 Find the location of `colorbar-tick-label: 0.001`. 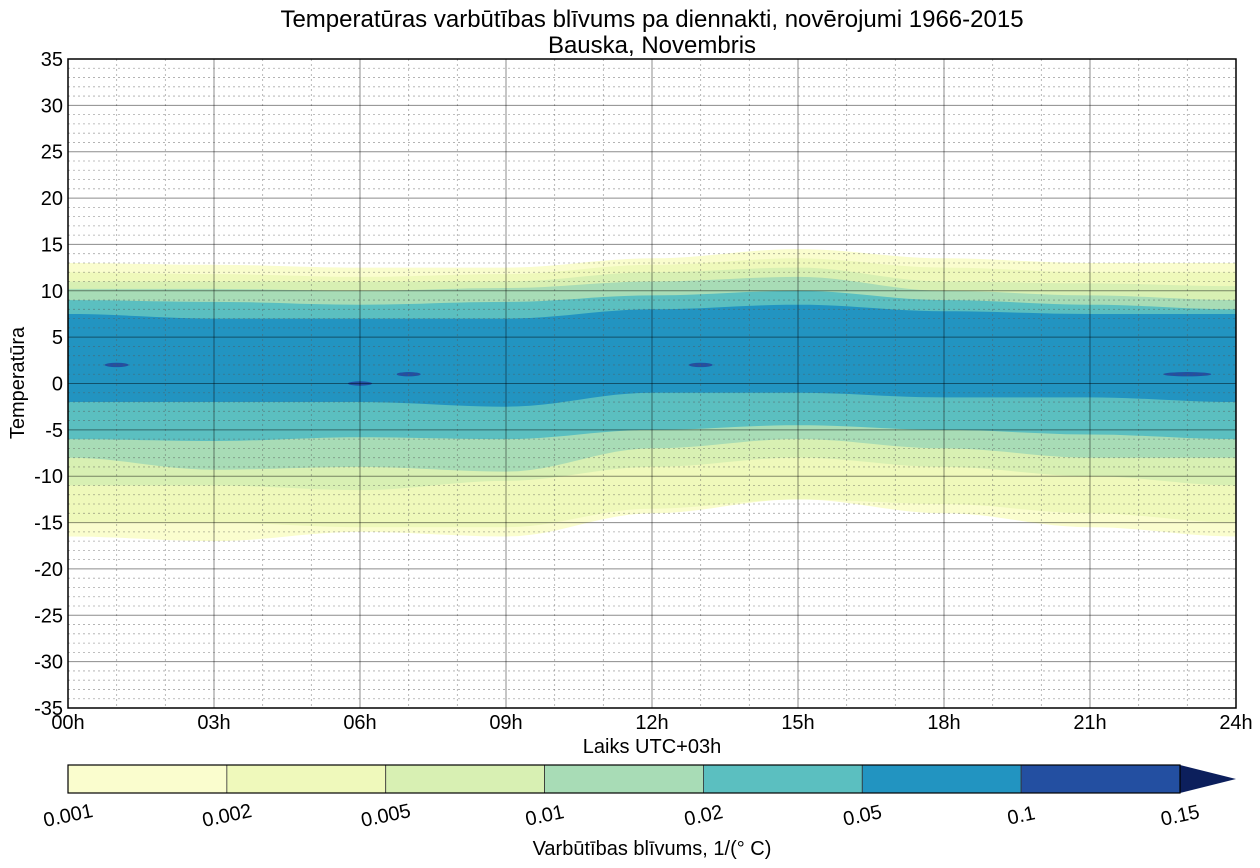

colorbar-tick-label: 0.001 is located at coordinates (68, 816).